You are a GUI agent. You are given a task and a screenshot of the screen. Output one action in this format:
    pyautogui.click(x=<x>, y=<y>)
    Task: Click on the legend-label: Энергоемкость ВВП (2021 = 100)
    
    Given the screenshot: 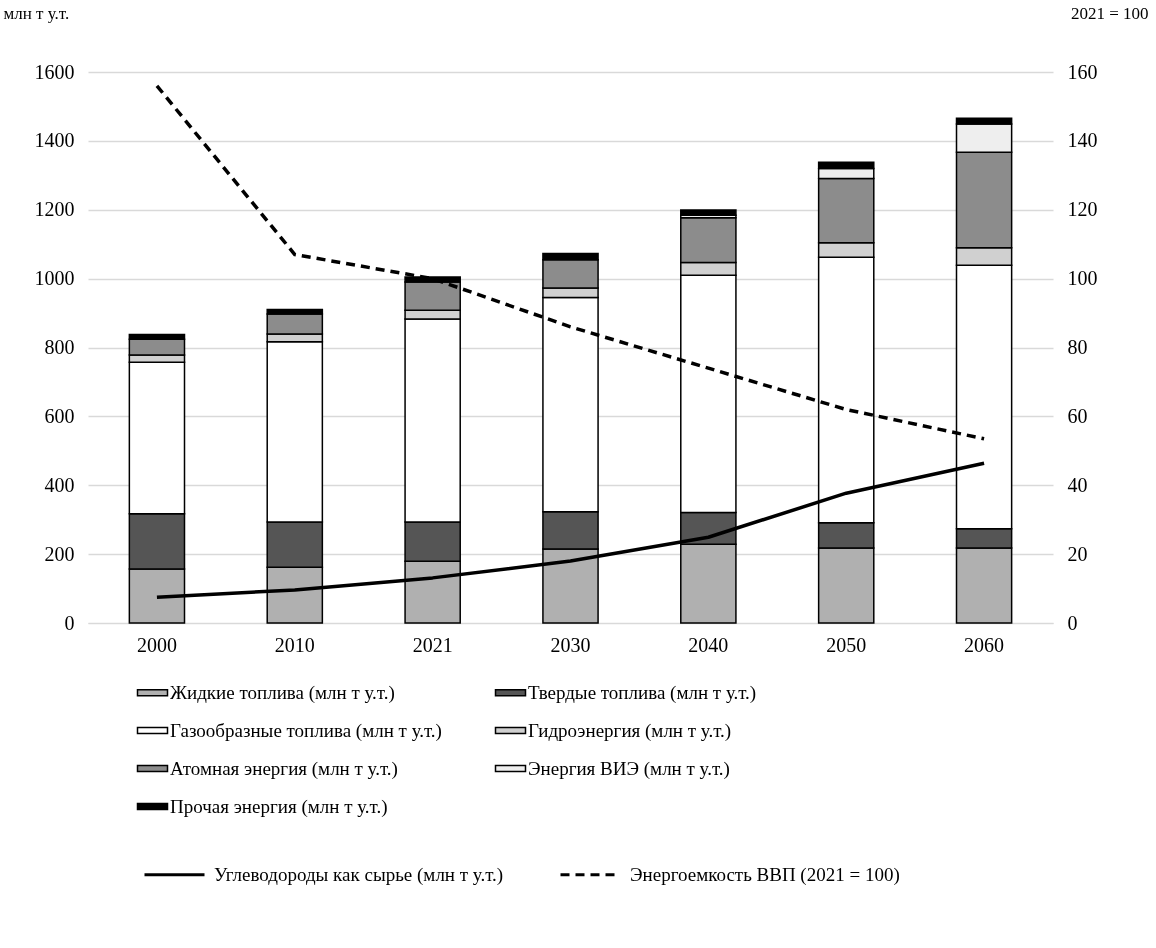 What is the action you would take?
    pyautogui.click(x=765, y=874)
    